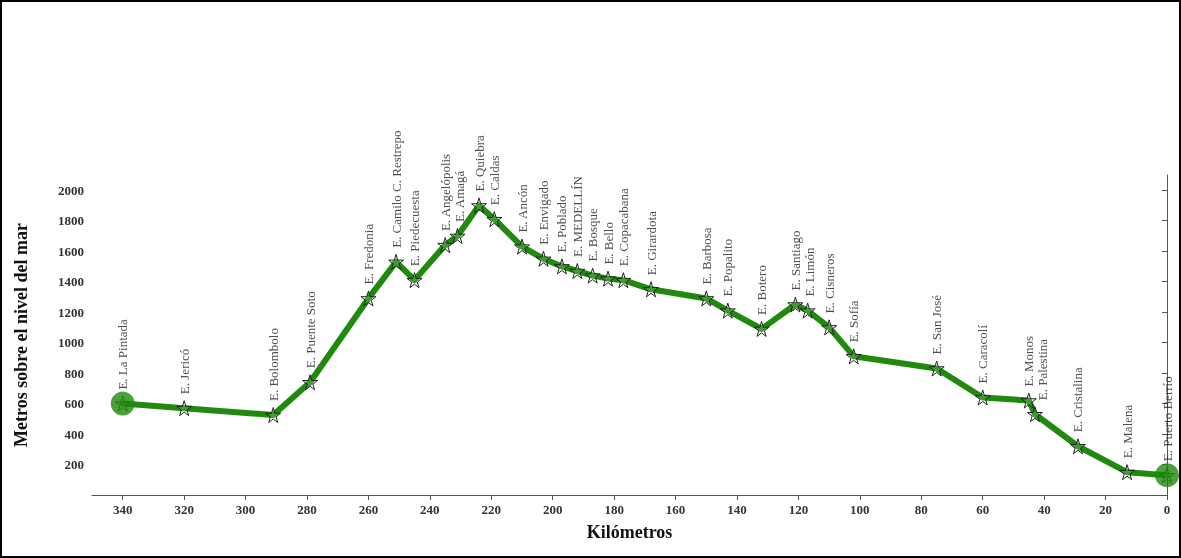  What do you see at coordinates (629, 532) in the screenshot?
I see `x-axis-title: Kilómetros` at bounding box center [629, 532].